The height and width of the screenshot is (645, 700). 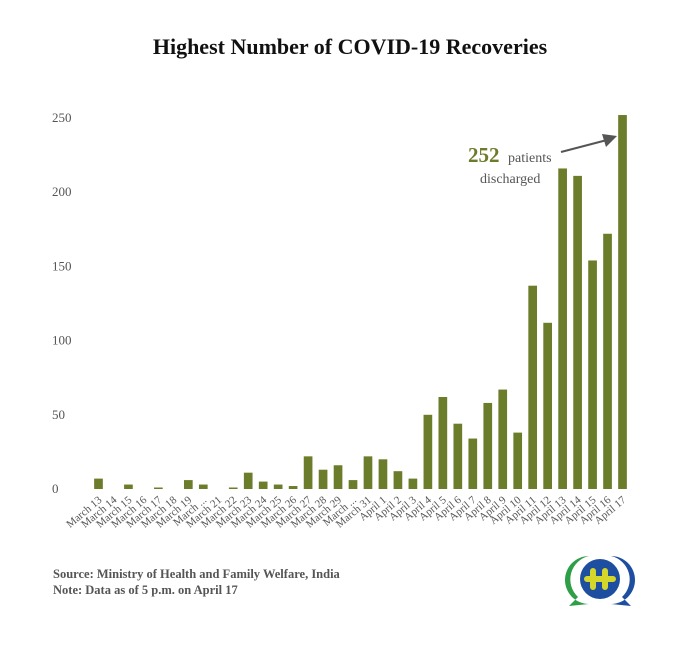 I want to click on y-tick-label: 200, so click(x=62, y=191).